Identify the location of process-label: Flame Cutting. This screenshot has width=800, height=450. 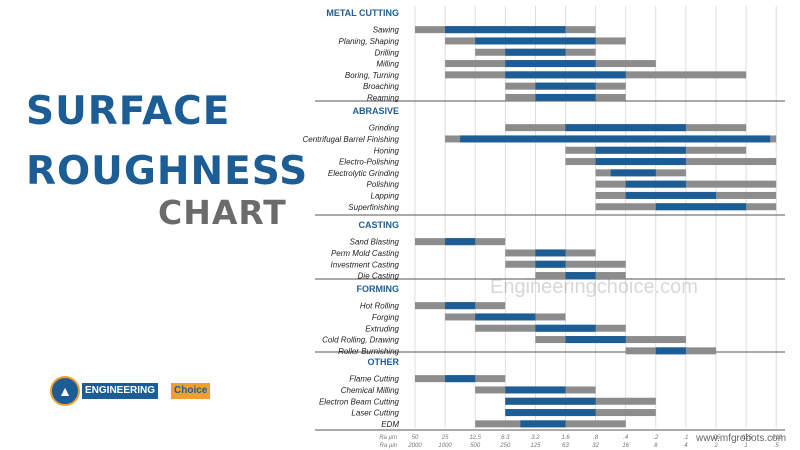
(374, 379).